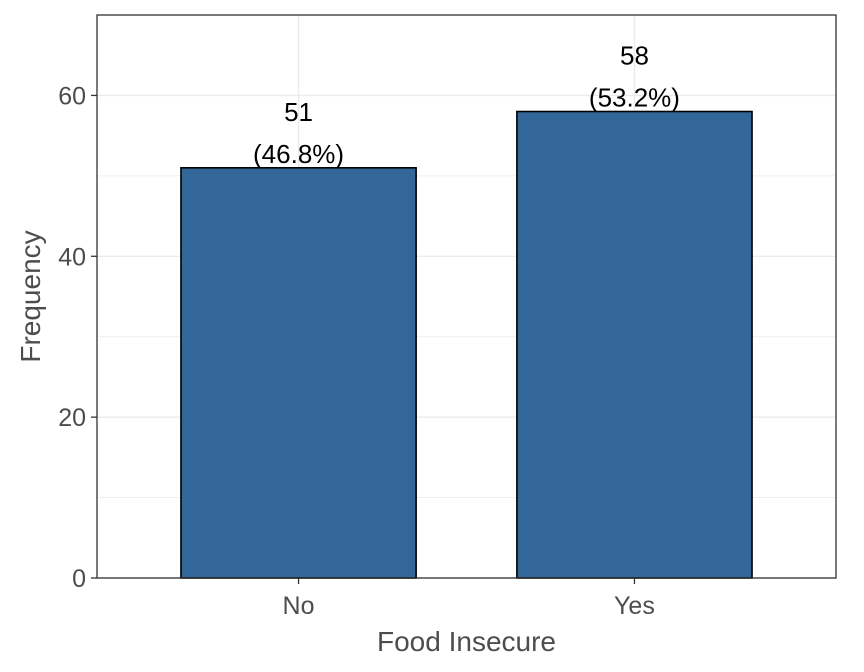 The width and height of the screenshot is (864, 672). What do you see at coordinates (469, 599) in the screenshot?
I see `x-axis: No Yes` at bounding box center [469, 599].